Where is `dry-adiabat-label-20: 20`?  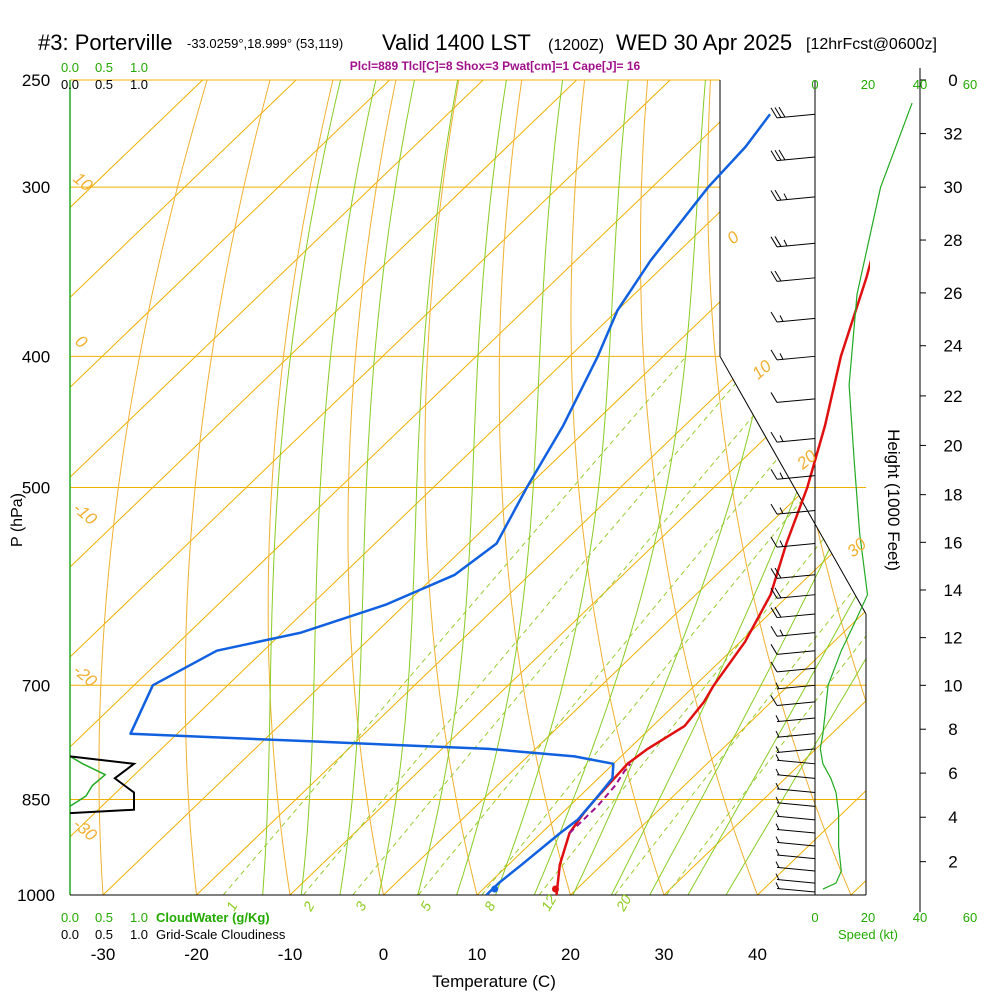 dry-adiabat-label-20: 20 is located at coordinates (807, 460).